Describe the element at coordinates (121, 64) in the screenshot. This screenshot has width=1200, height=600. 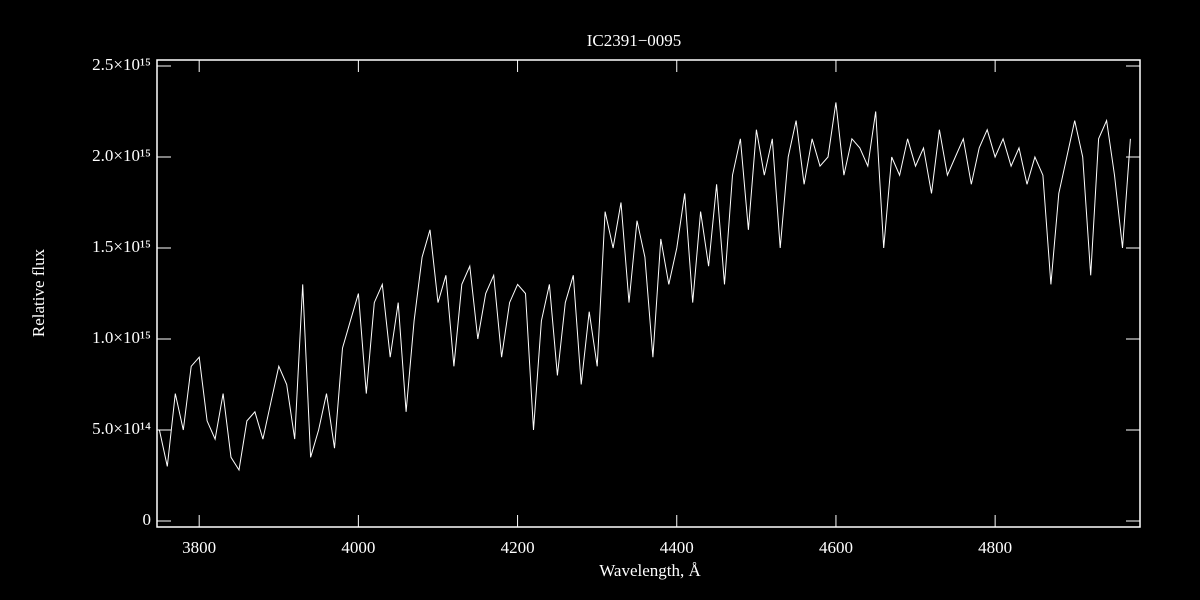
I see `y-tick-label: 2.5×10¹⁵` at that location.